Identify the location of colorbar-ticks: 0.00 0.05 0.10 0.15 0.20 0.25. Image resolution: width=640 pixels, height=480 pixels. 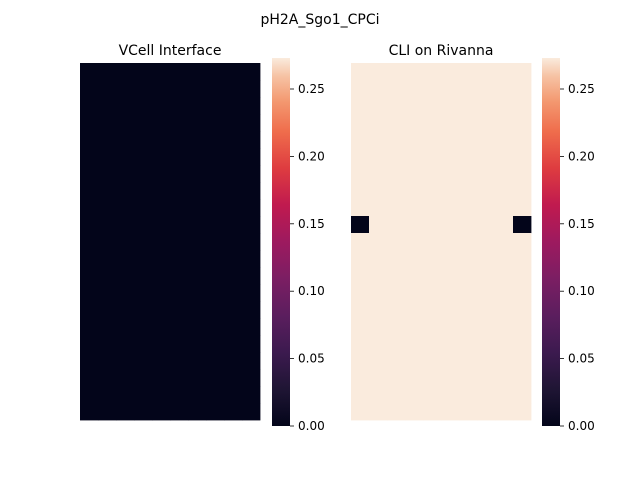
(577, 257).